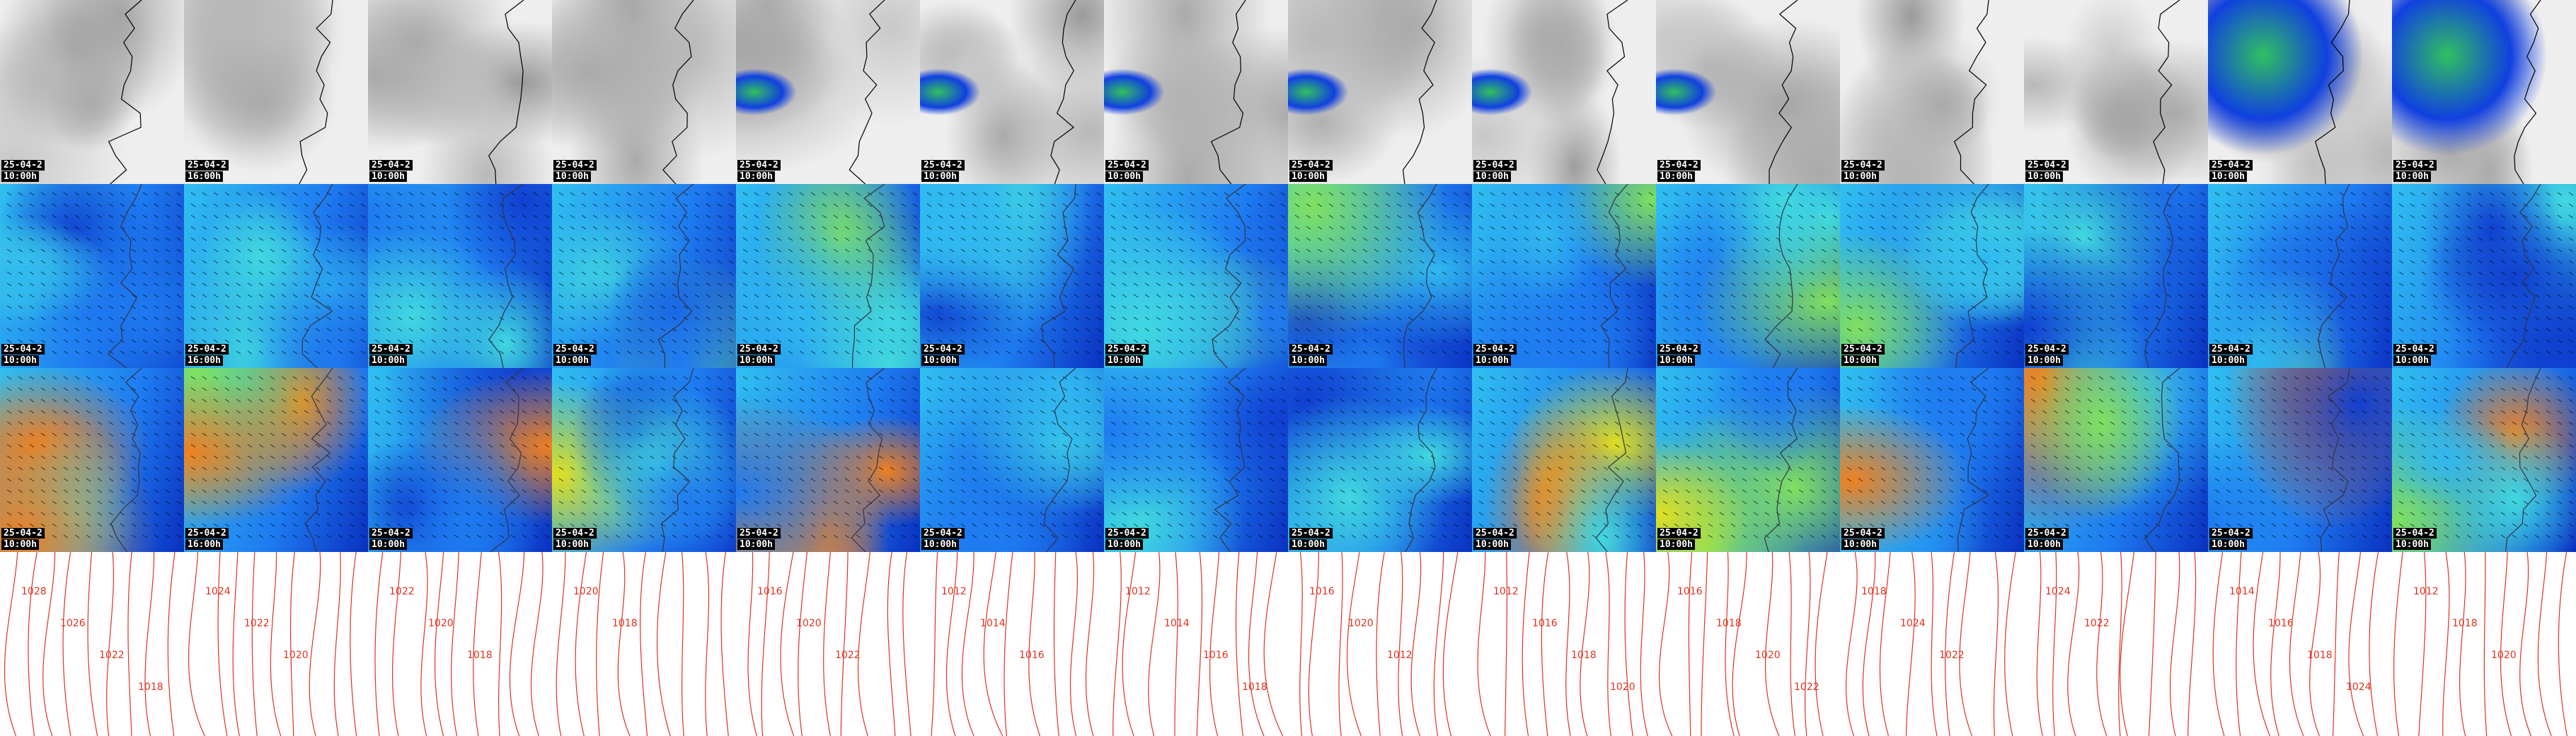  I want to click on cloud-map: 25-04-2 10:00h, so click(460, 92).